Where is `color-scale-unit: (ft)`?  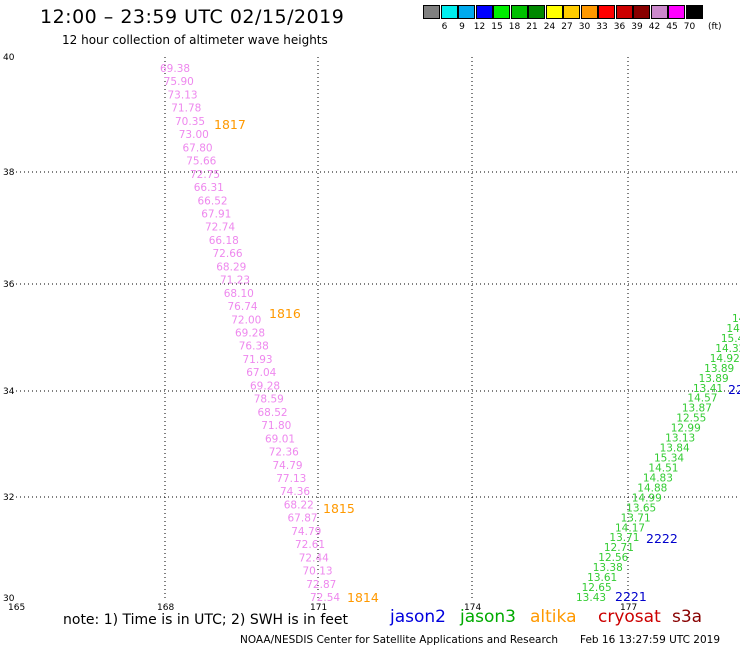 color-scale-unit: (ft) is located at coordinates (715, 27).